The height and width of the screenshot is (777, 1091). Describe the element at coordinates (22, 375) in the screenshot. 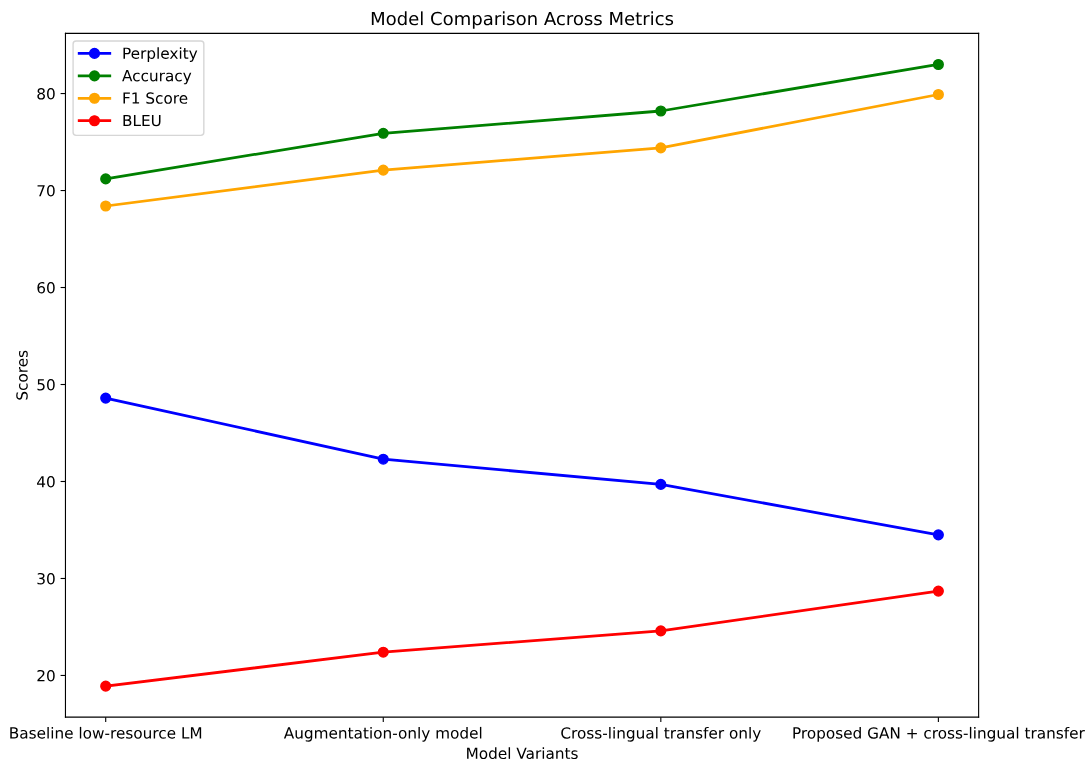

I see `y-axis-title: Scores` at that location.